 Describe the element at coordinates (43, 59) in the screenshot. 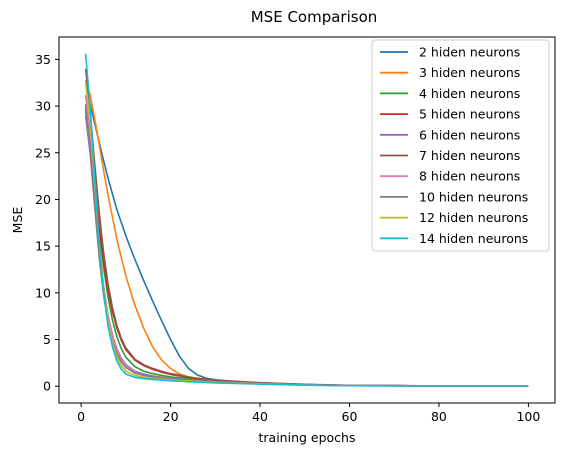

I see `y-tick-label: 35` at that location.